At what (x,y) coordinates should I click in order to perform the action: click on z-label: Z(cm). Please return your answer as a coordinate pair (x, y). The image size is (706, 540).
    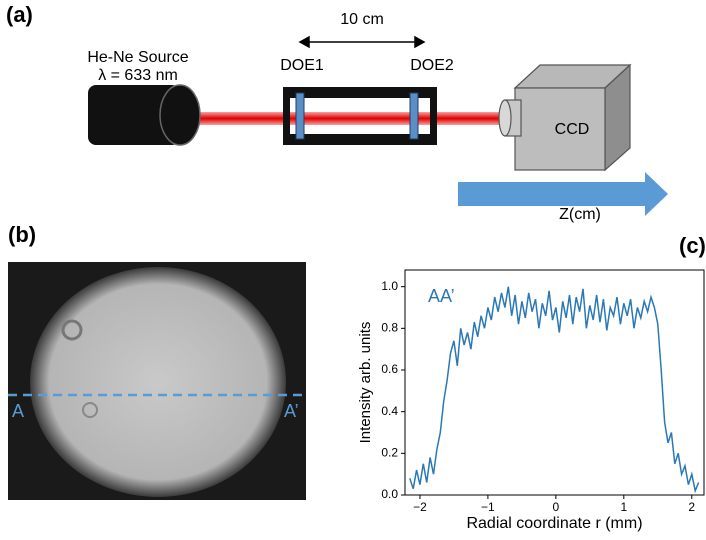
    Looking at the image, I should click on (580, 214).